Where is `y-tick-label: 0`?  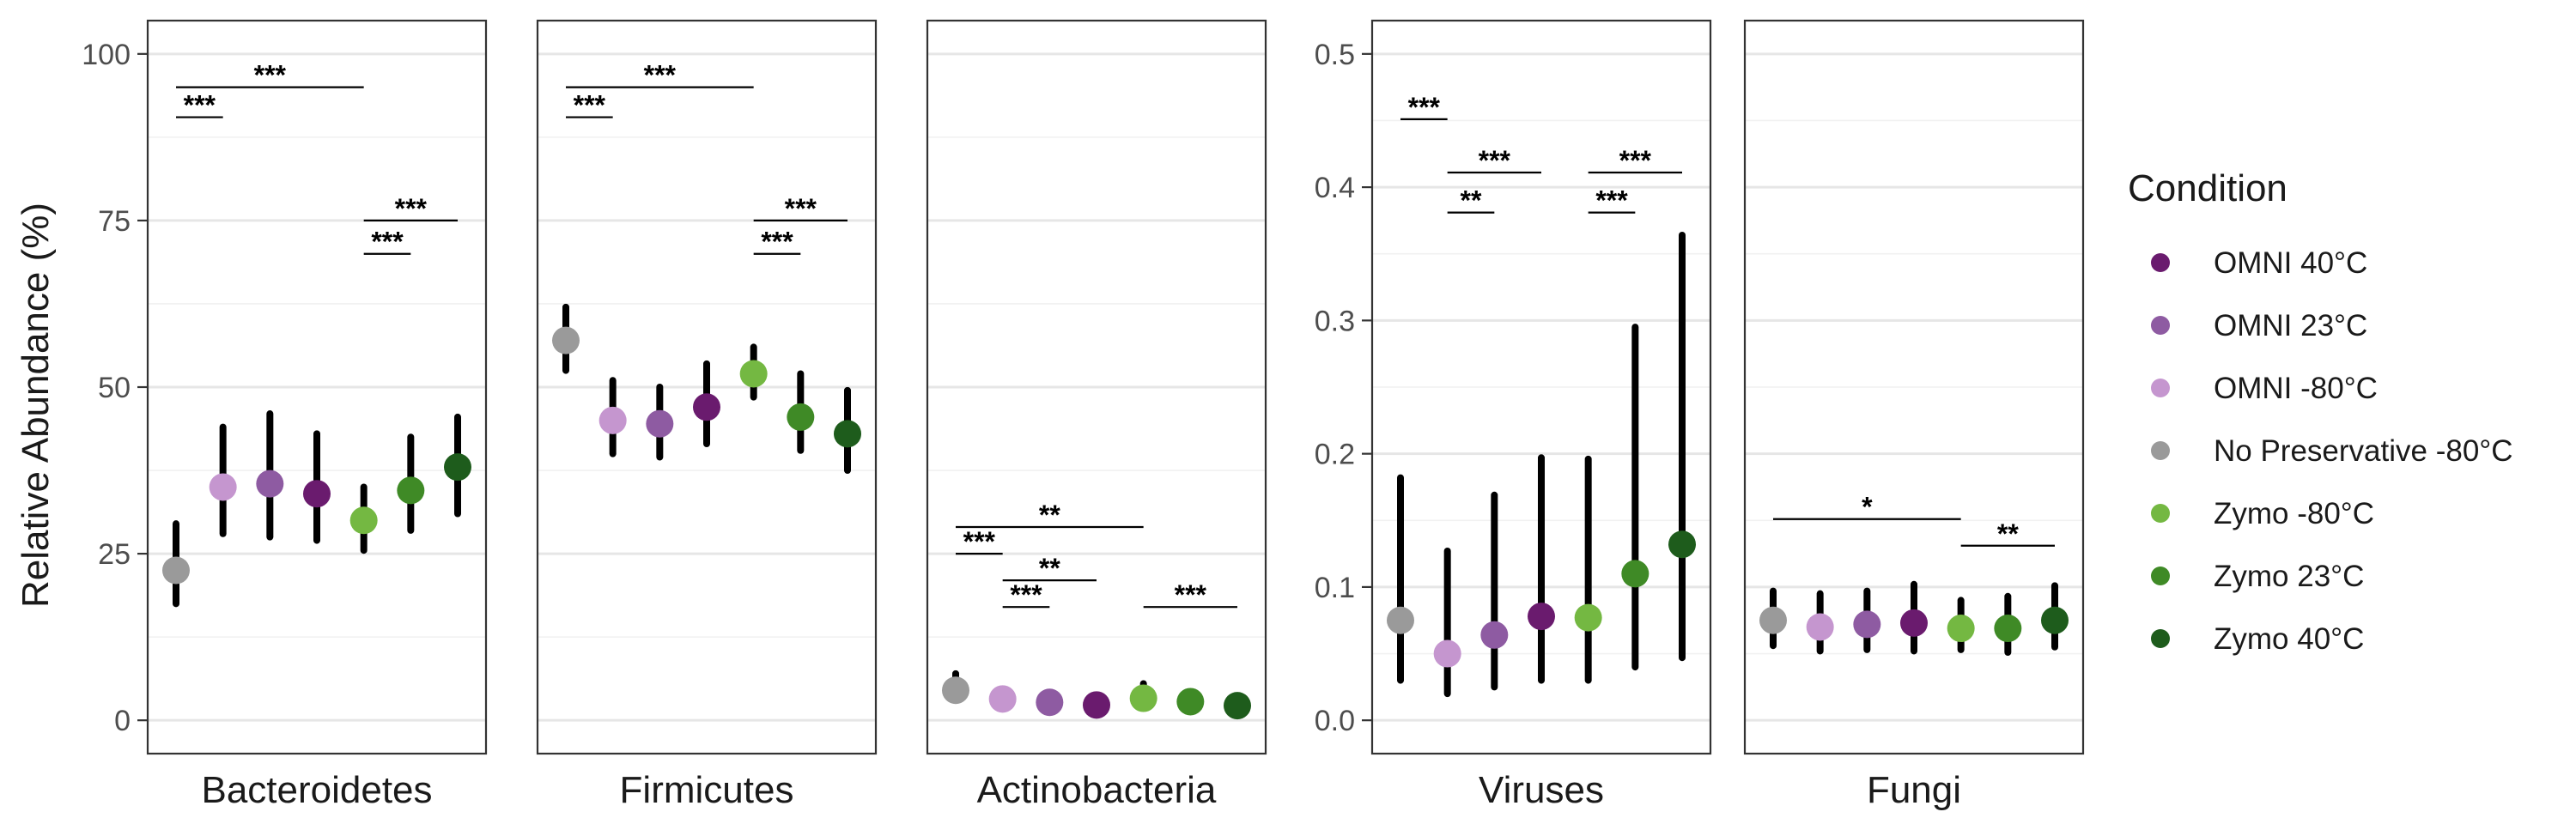 y-tick-label: 0 is located at coordinates (123, 721).